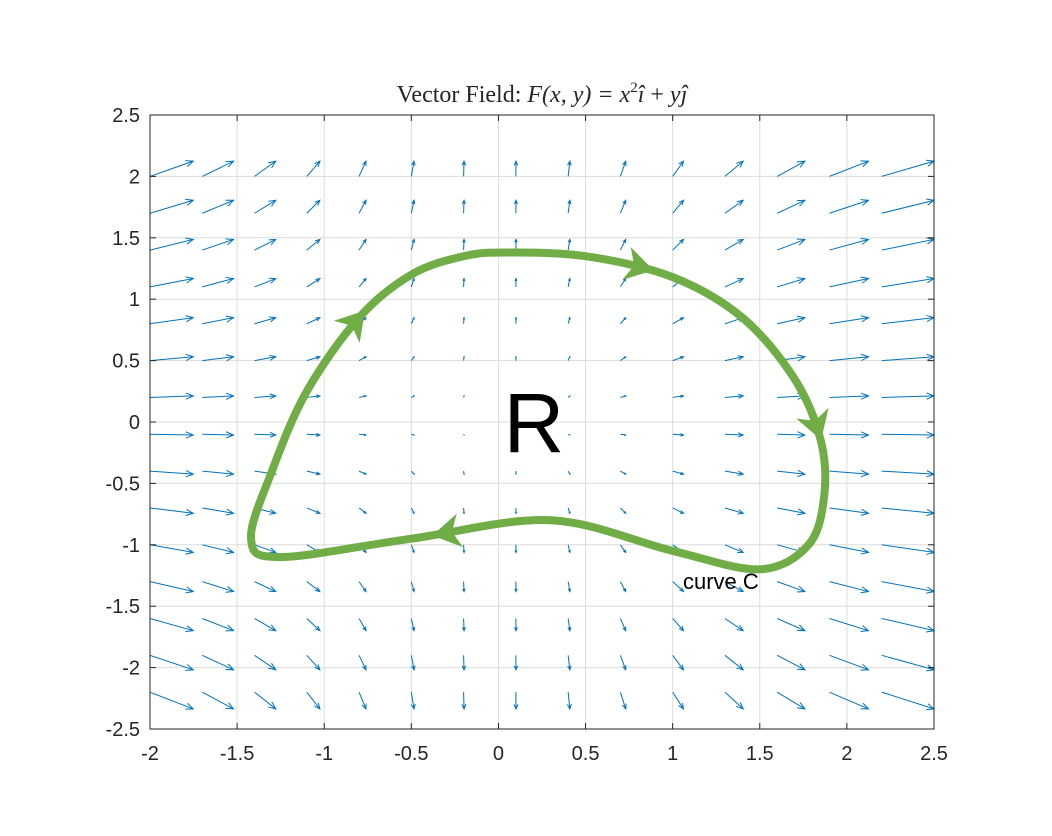 This screenshot has width=1052, height=836. Describe the element at coordinates (846, 754) in the screenshot. I see `x-tick-label: 2` at that location.